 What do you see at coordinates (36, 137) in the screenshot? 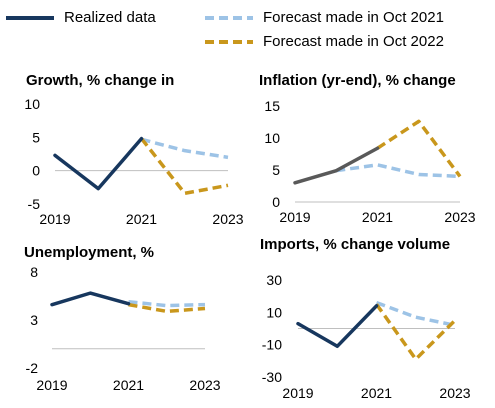
I see `growth-ytick-label: 5` at bounding box center [36, 137].